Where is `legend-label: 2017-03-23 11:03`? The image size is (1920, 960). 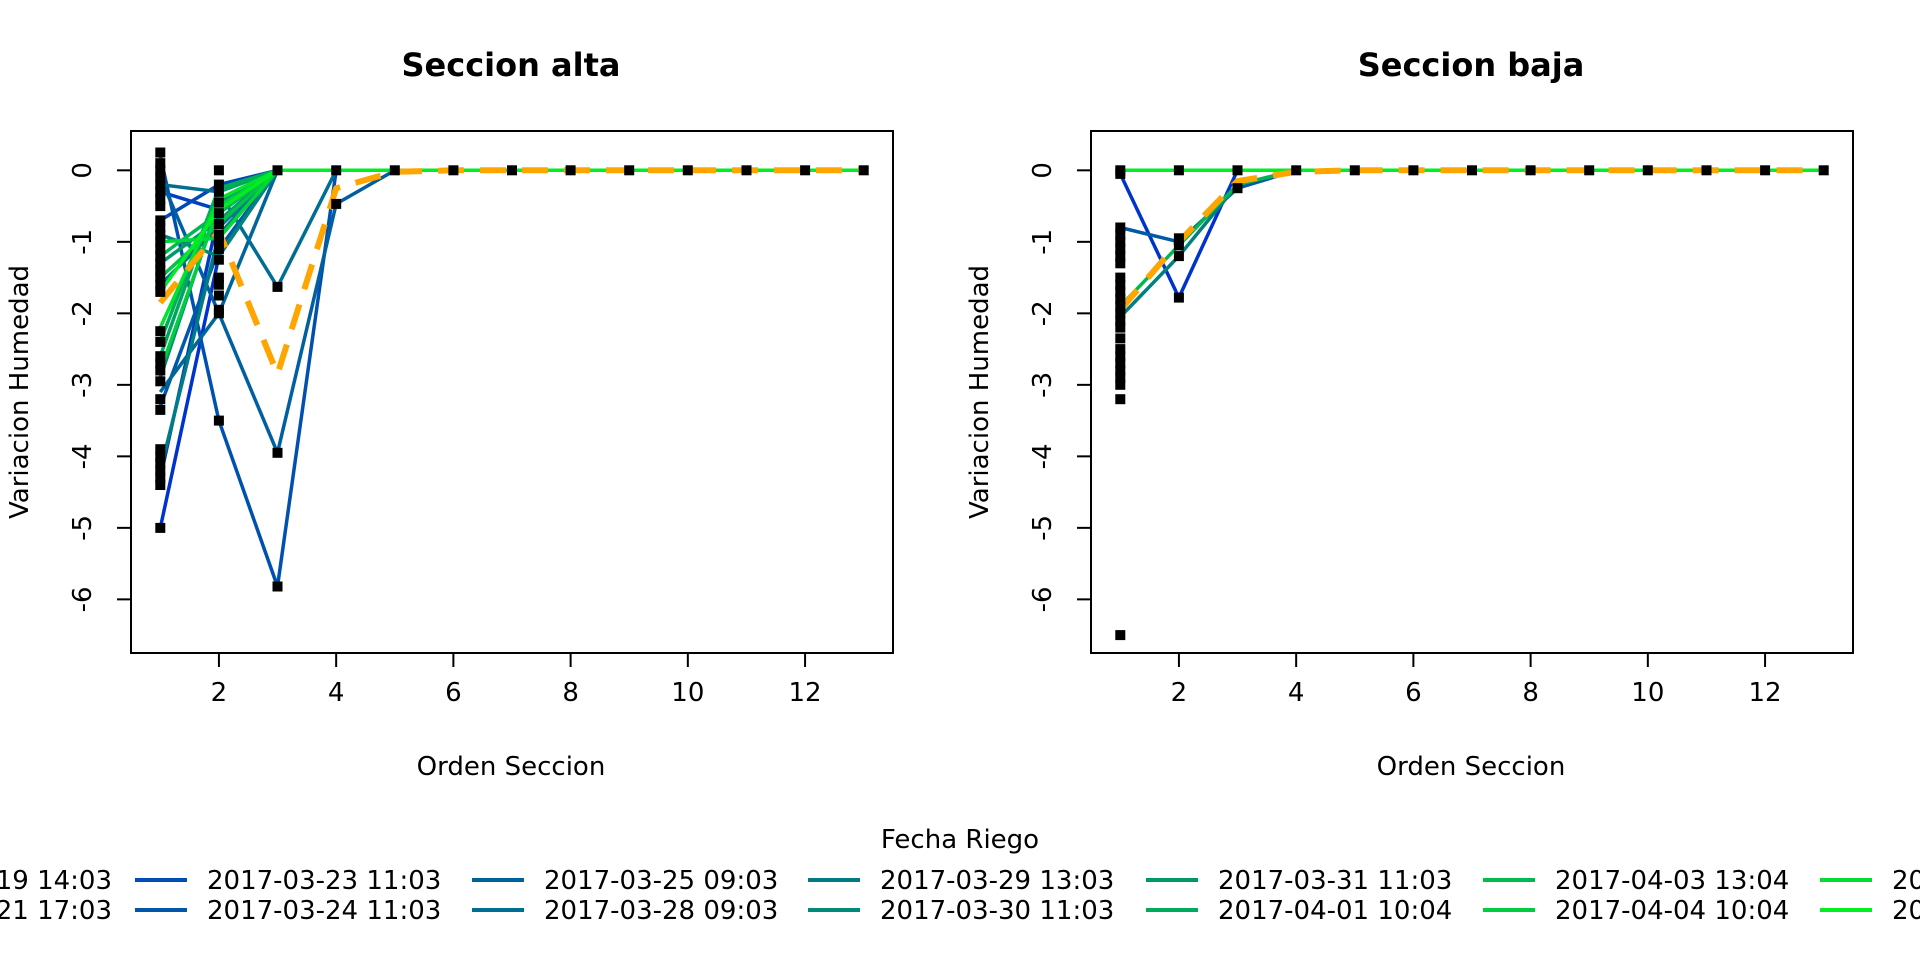 legend-label: 2017-03-23 11:03 is located at coordinates (324, 881).